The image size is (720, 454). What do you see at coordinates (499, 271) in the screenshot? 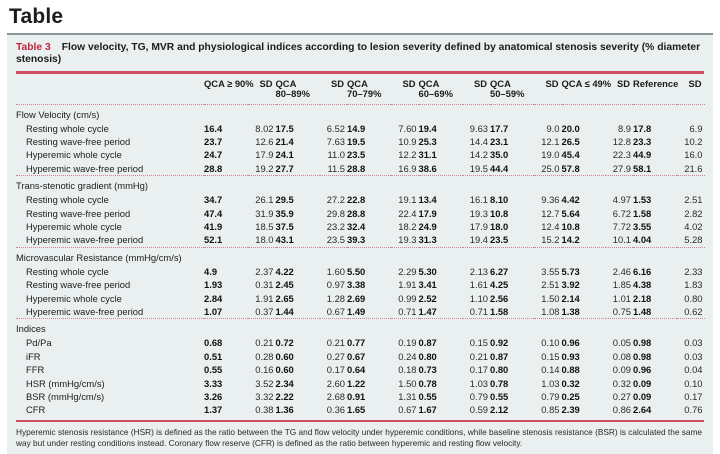
I see `value-cell: 6.27` at bounding box center [499, 271].